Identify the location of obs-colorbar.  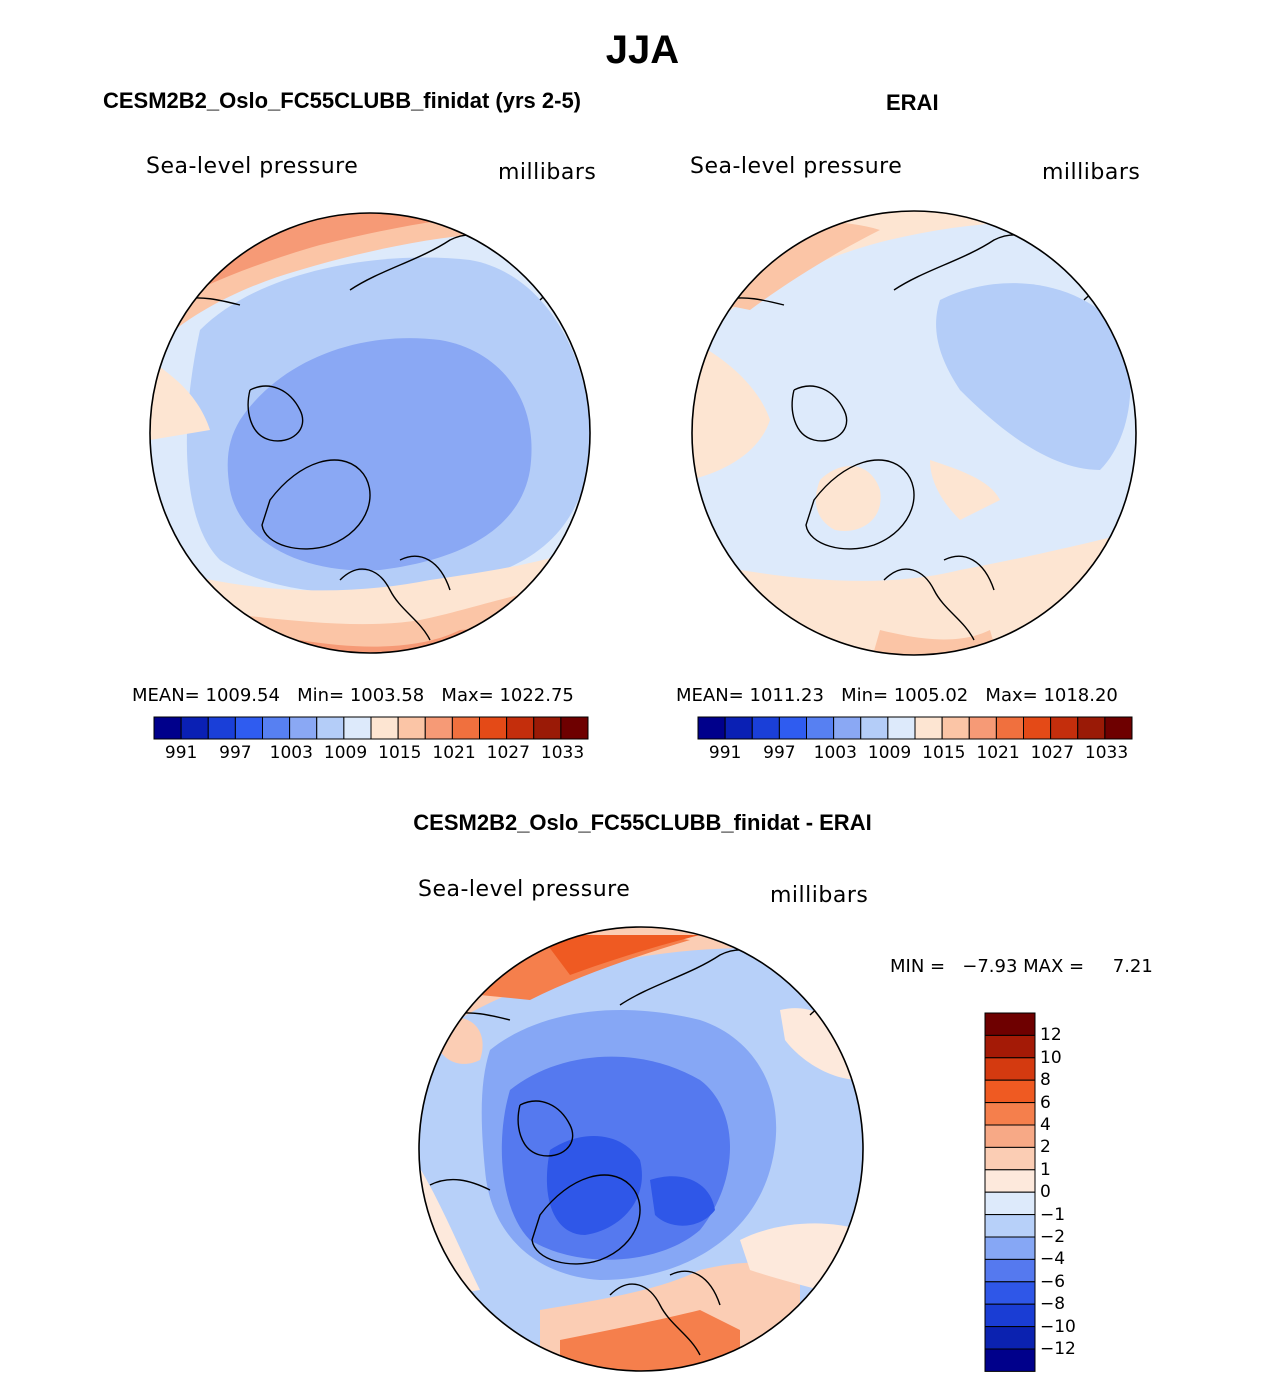
(915, 728).